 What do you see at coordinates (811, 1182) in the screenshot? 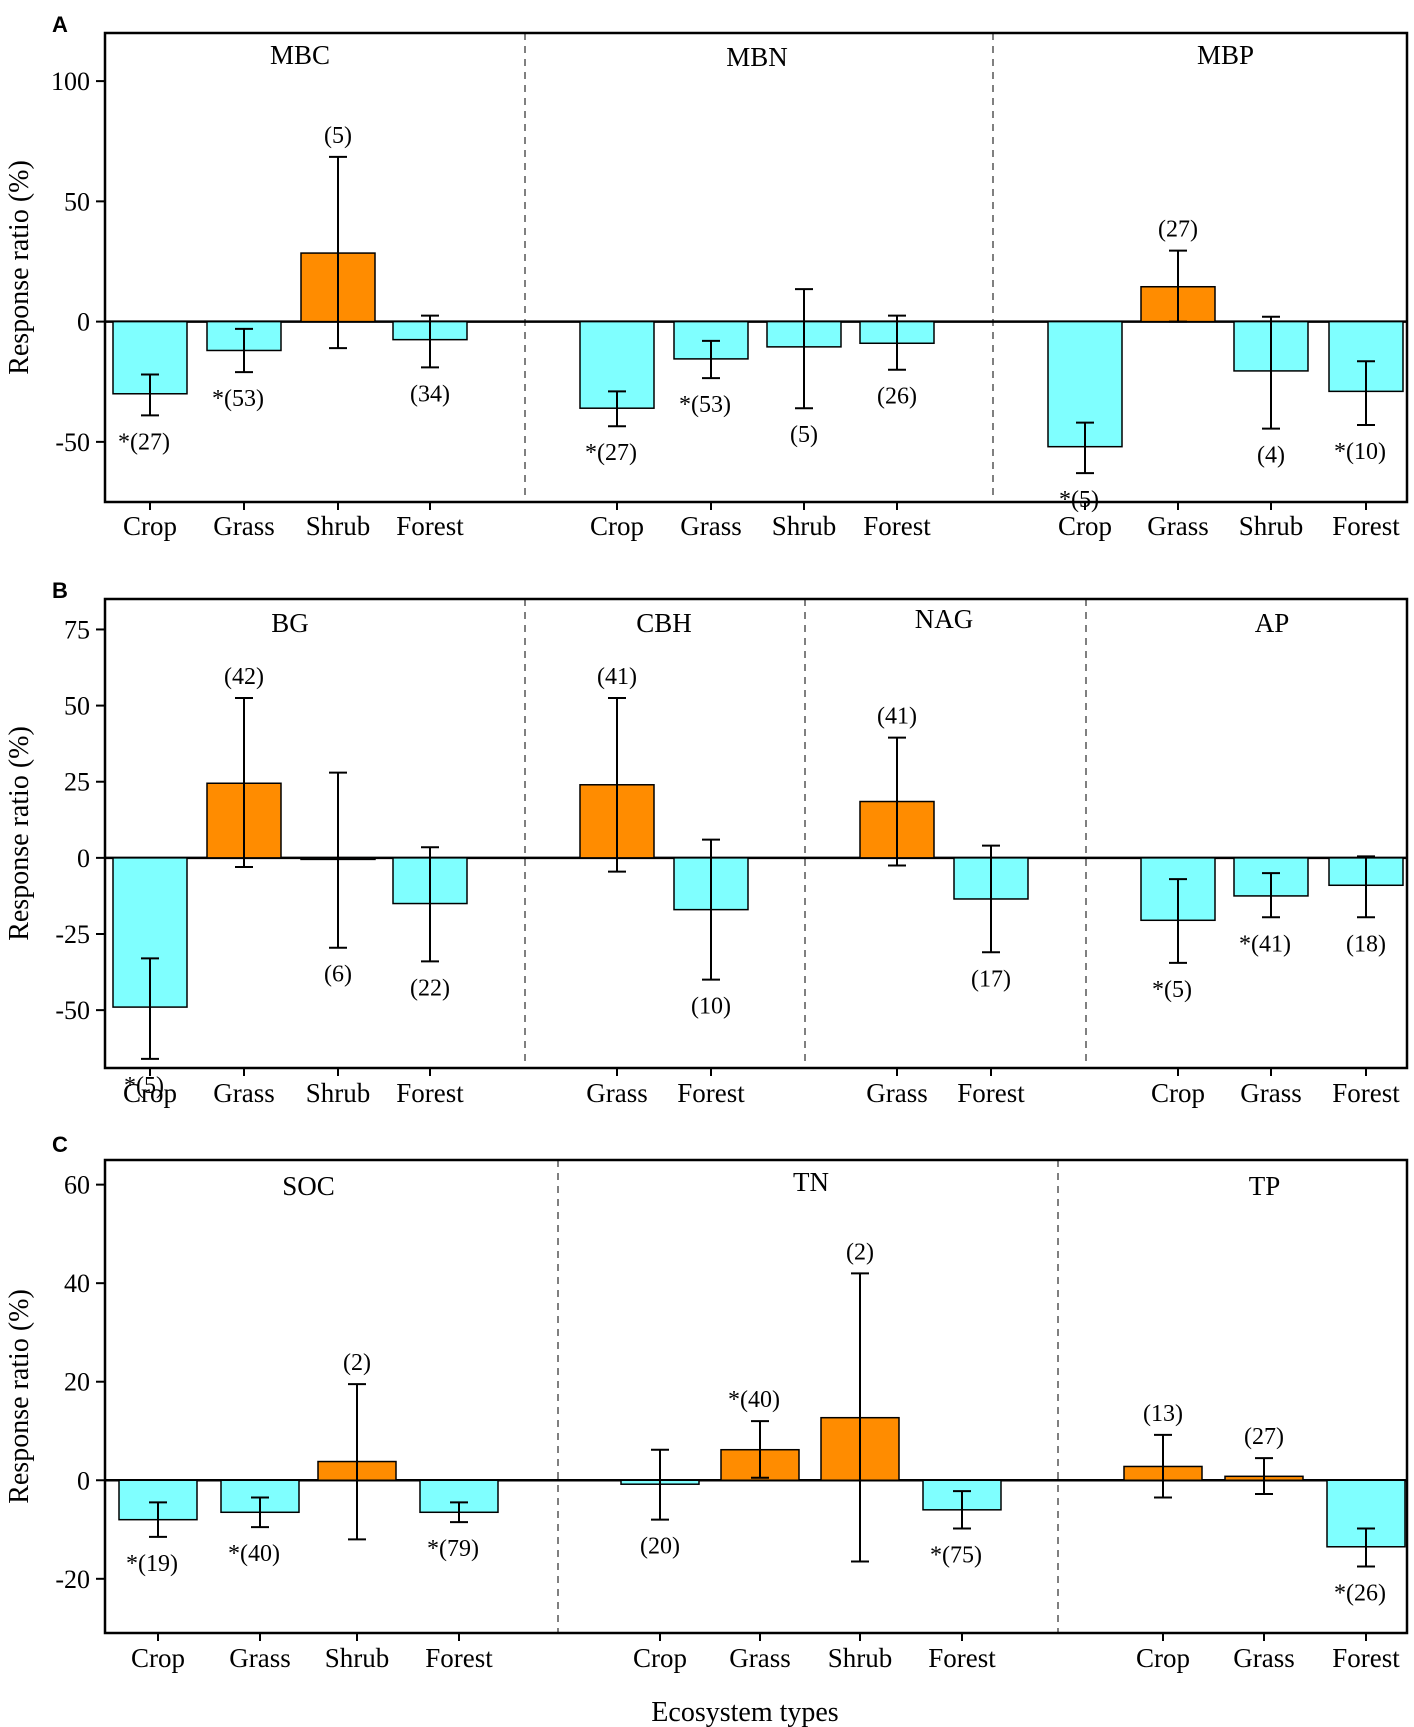
I see `group-title: TN` at bounding box center [811, 1182].